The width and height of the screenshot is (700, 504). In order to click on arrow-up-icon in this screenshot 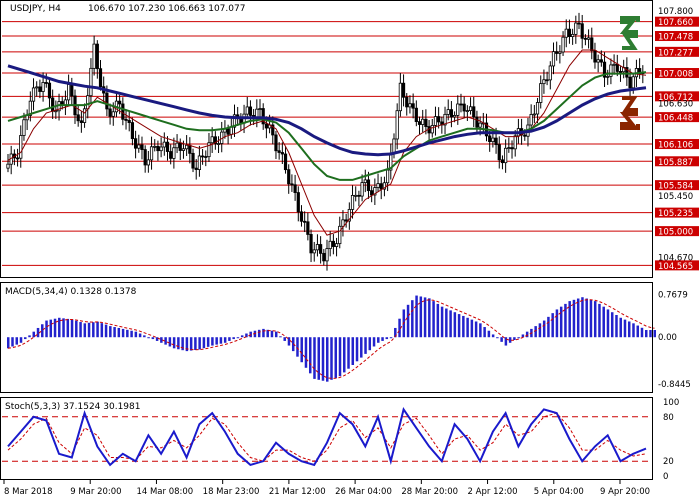, I will do `click(629, 33)`.